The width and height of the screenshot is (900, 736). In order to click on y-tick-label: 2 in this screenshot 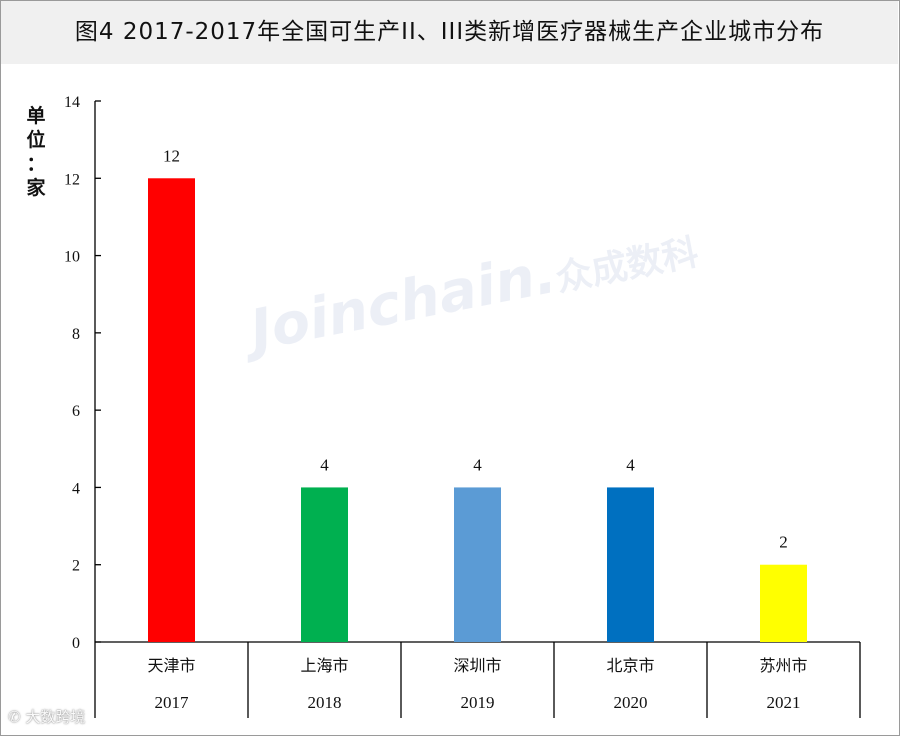, I will do `click(76, 566)`.